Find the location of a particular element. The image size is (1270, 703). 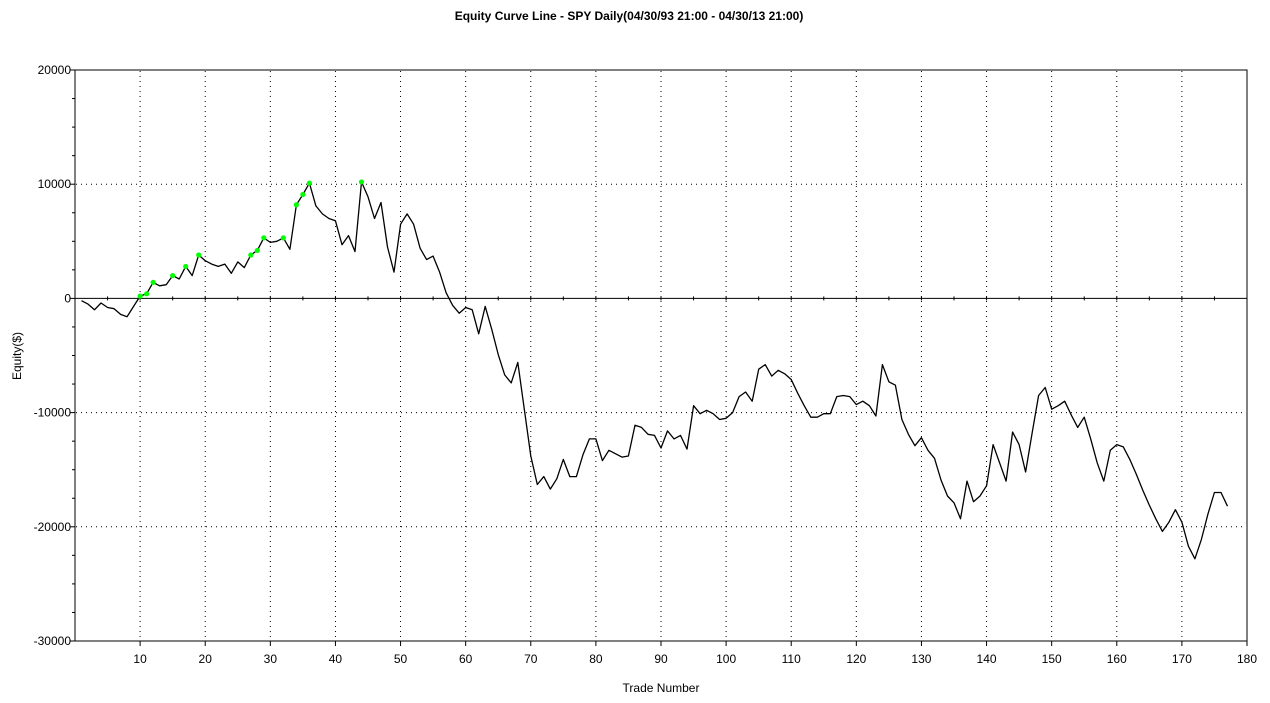

x-tick-label: 170 is located at coordinates (1182, 659).